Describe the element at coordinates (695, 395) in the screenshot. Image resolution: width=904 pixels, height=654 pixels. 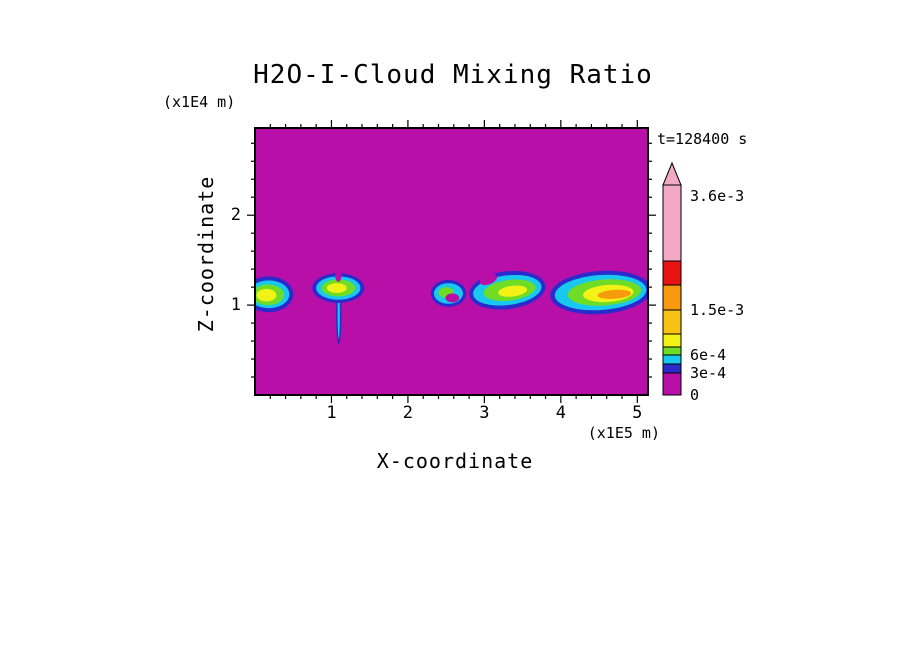
I see `colorbar-label: 0` at that location.